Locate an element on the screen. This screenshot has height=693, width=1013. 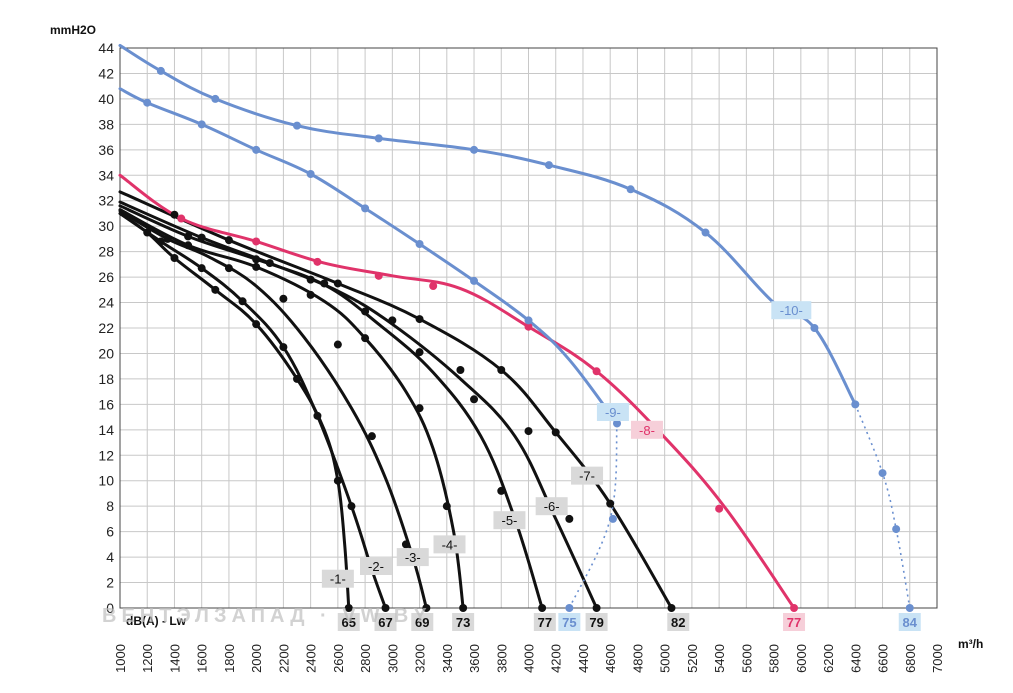
series-label-text: -8- is located at coordinates (647, 430).